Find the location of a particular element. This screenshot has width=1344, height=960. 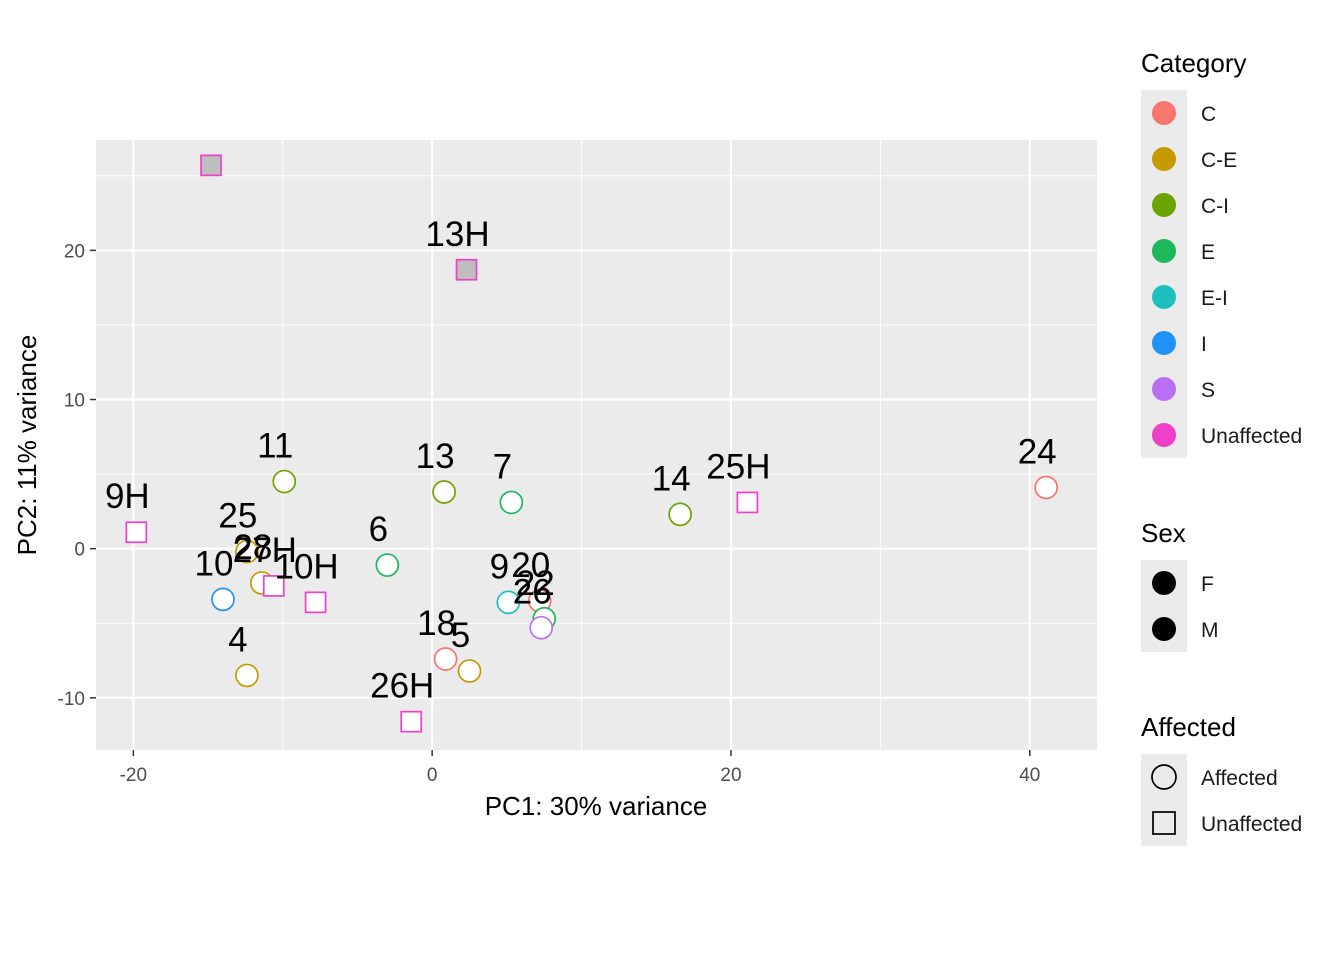

x-tick-label: 40 is located at coordinates (1029, 775).